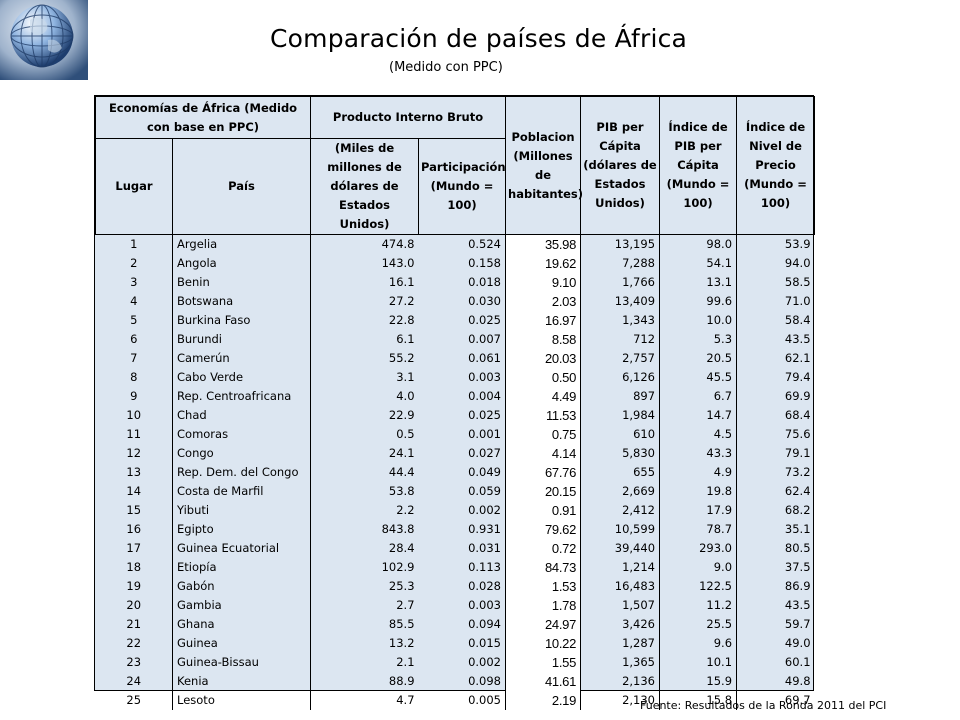 The height and width of the screenshot is (720, 960). What do you see at coordinates (241, 643) in the screenshot?
I see `cell-pais: Guinea` at bounding box center [241, 643].